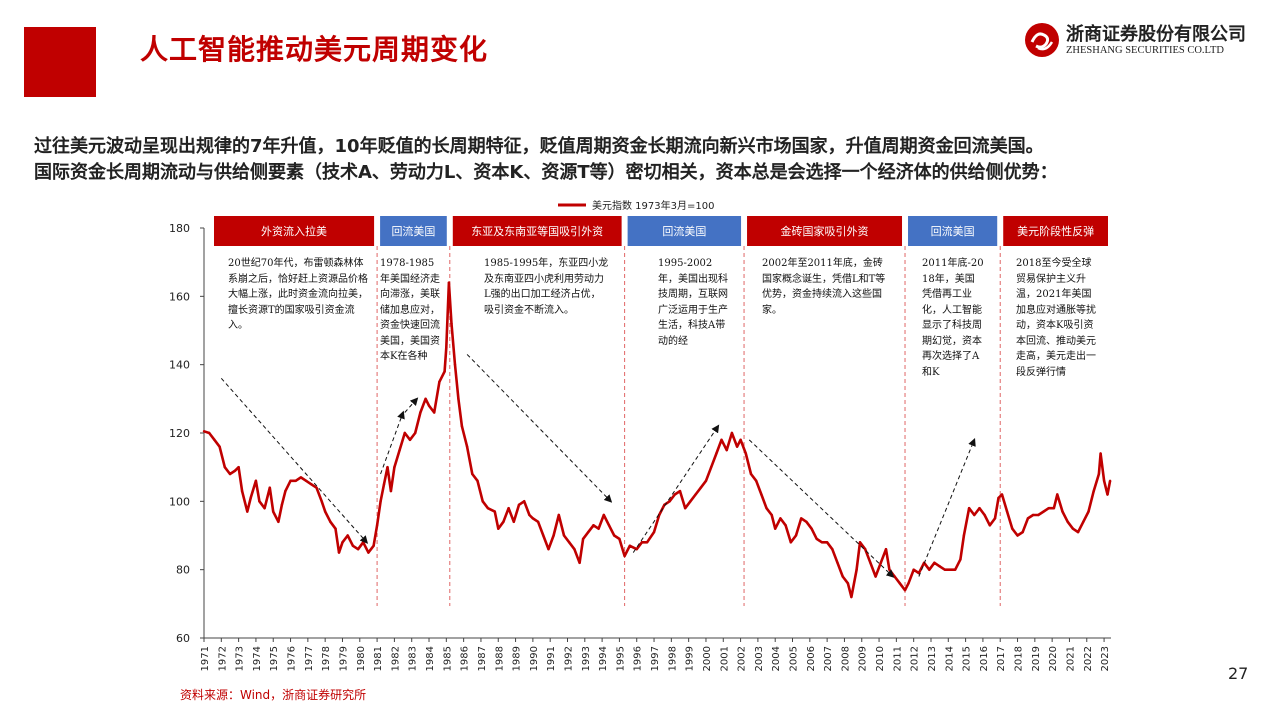 The width and height of the screenshot is (1280, 720). Describe the element at coordinates (447, 658) in the screenshot. I see `x-tick-label: 1985` at that location.